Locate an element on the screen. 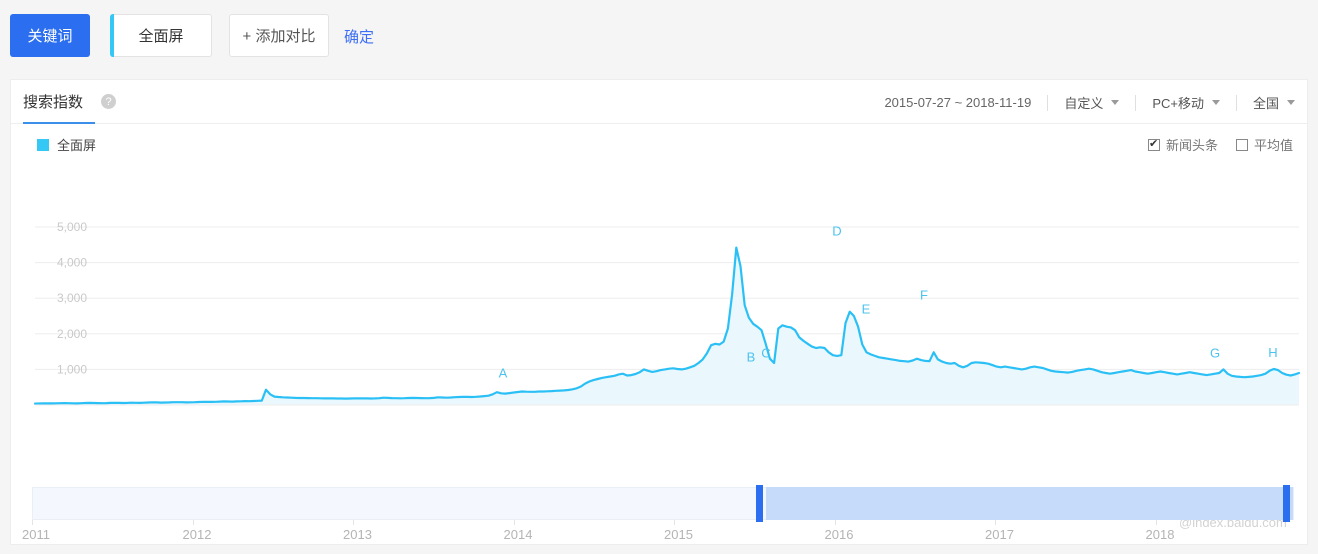 This screenshot has width=1318, height=554. search-term-label: 全面屏 is located at coordinates (161, 36).